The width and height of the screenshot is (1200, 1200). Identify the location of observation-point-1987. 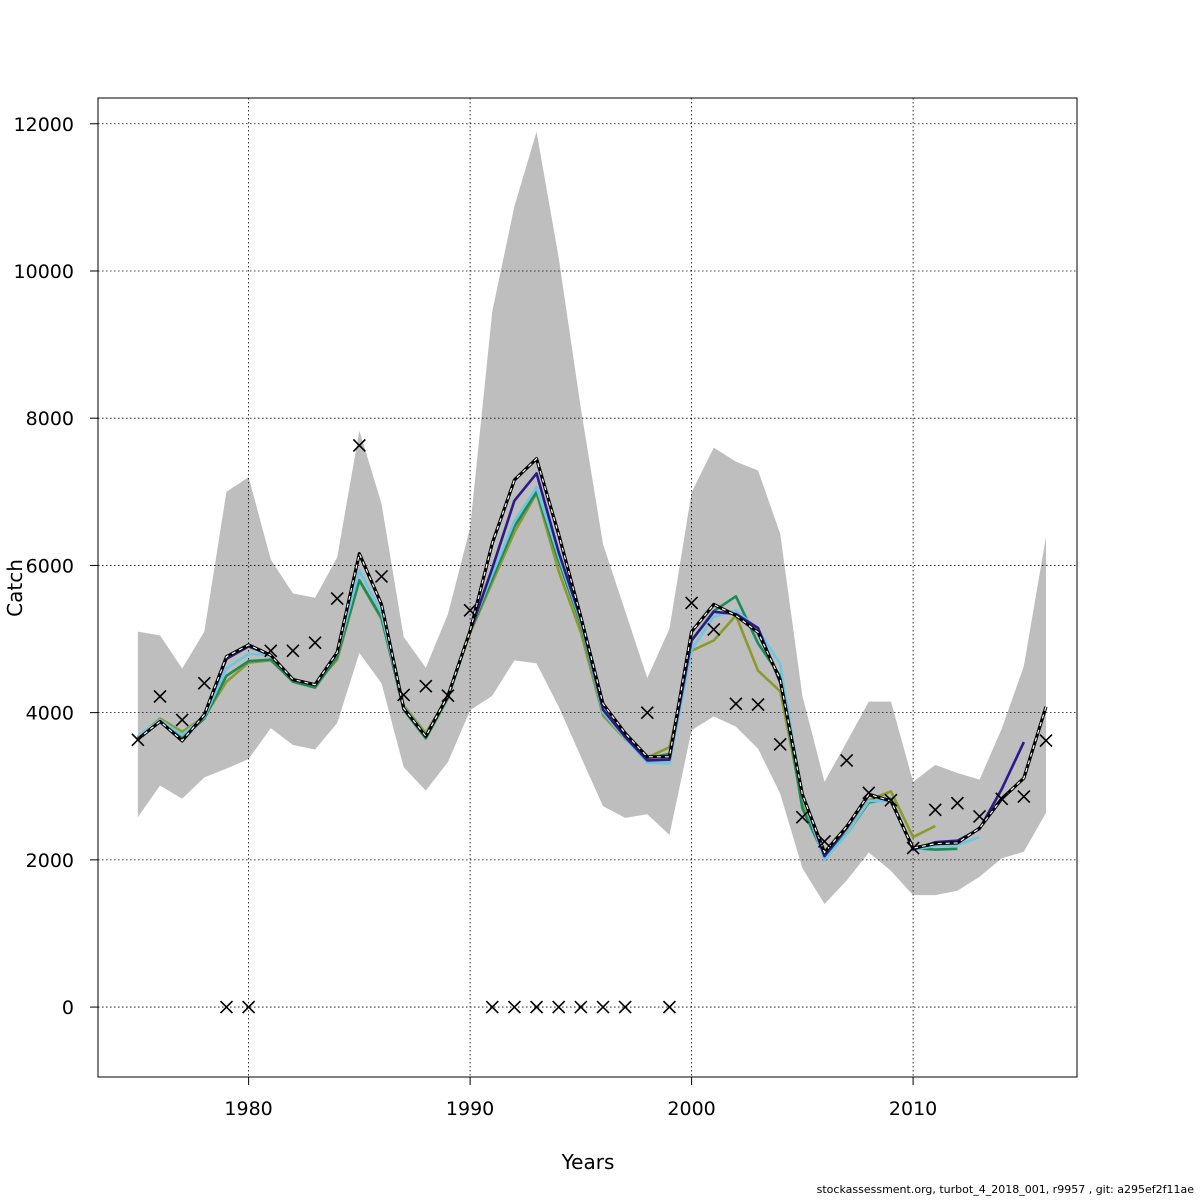
(404, 695).